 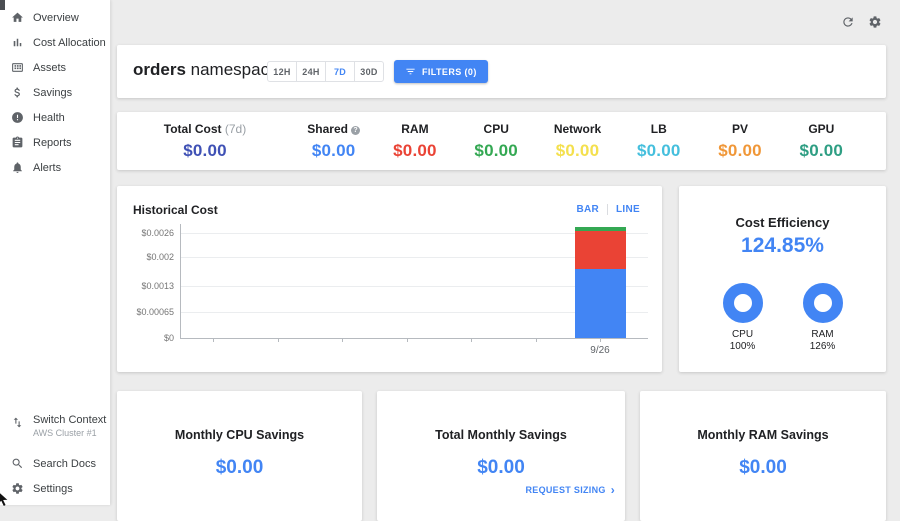 I want to click on metric-lb: LB $0.00, so click(x=658, y=141).